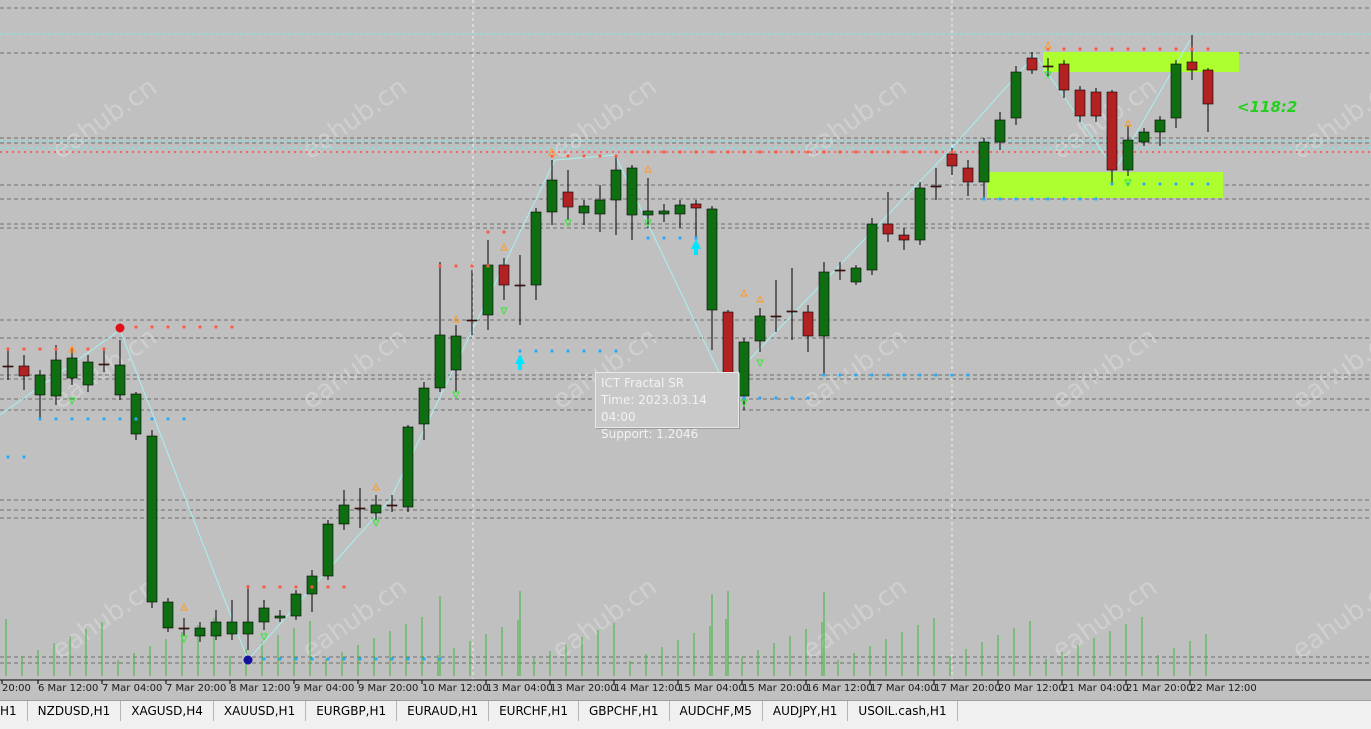 The height and width of the screenshot is (729, 1371). I want to click on symbol-tab: GBPCHF,H1, so click(624, 711).